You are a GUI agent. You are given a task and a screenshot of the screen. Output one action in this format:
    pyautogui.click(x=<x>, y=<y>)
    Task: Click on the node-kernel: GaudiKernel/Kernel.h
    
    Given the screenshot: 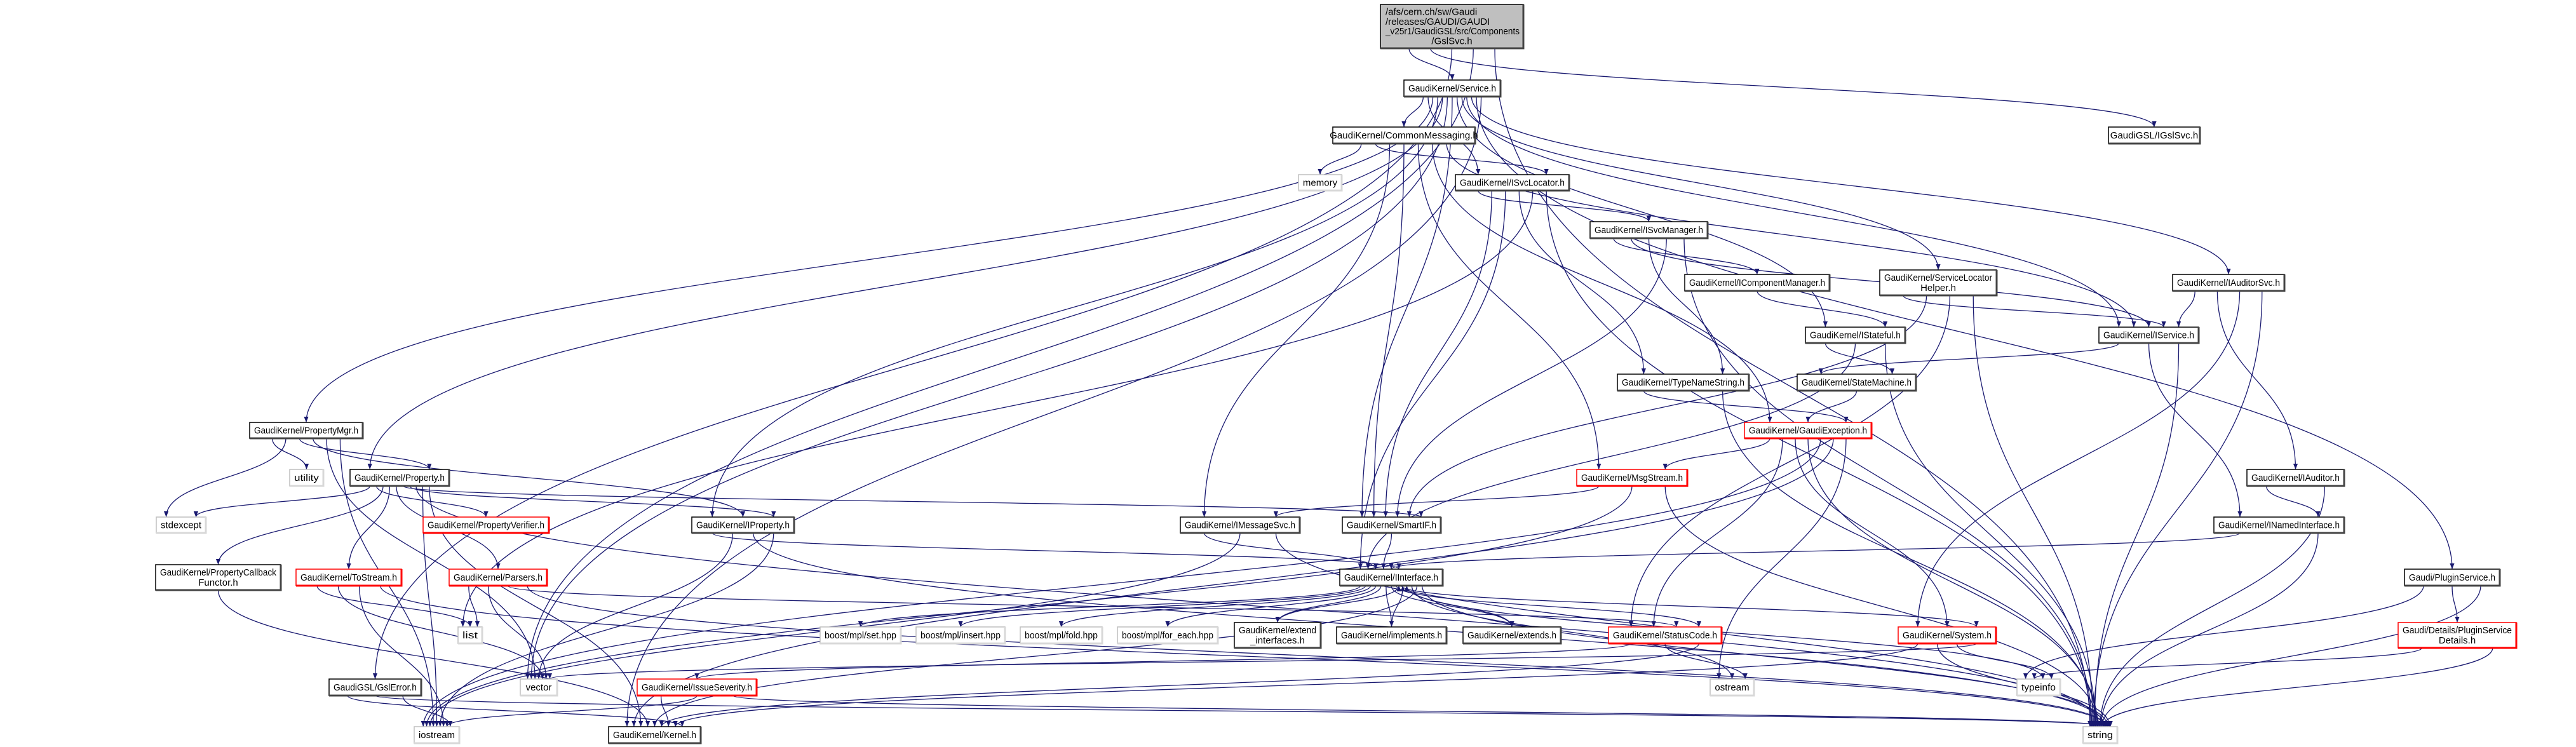 What is the action you would take?
    pyautogui.click(x=655, y=735)
    